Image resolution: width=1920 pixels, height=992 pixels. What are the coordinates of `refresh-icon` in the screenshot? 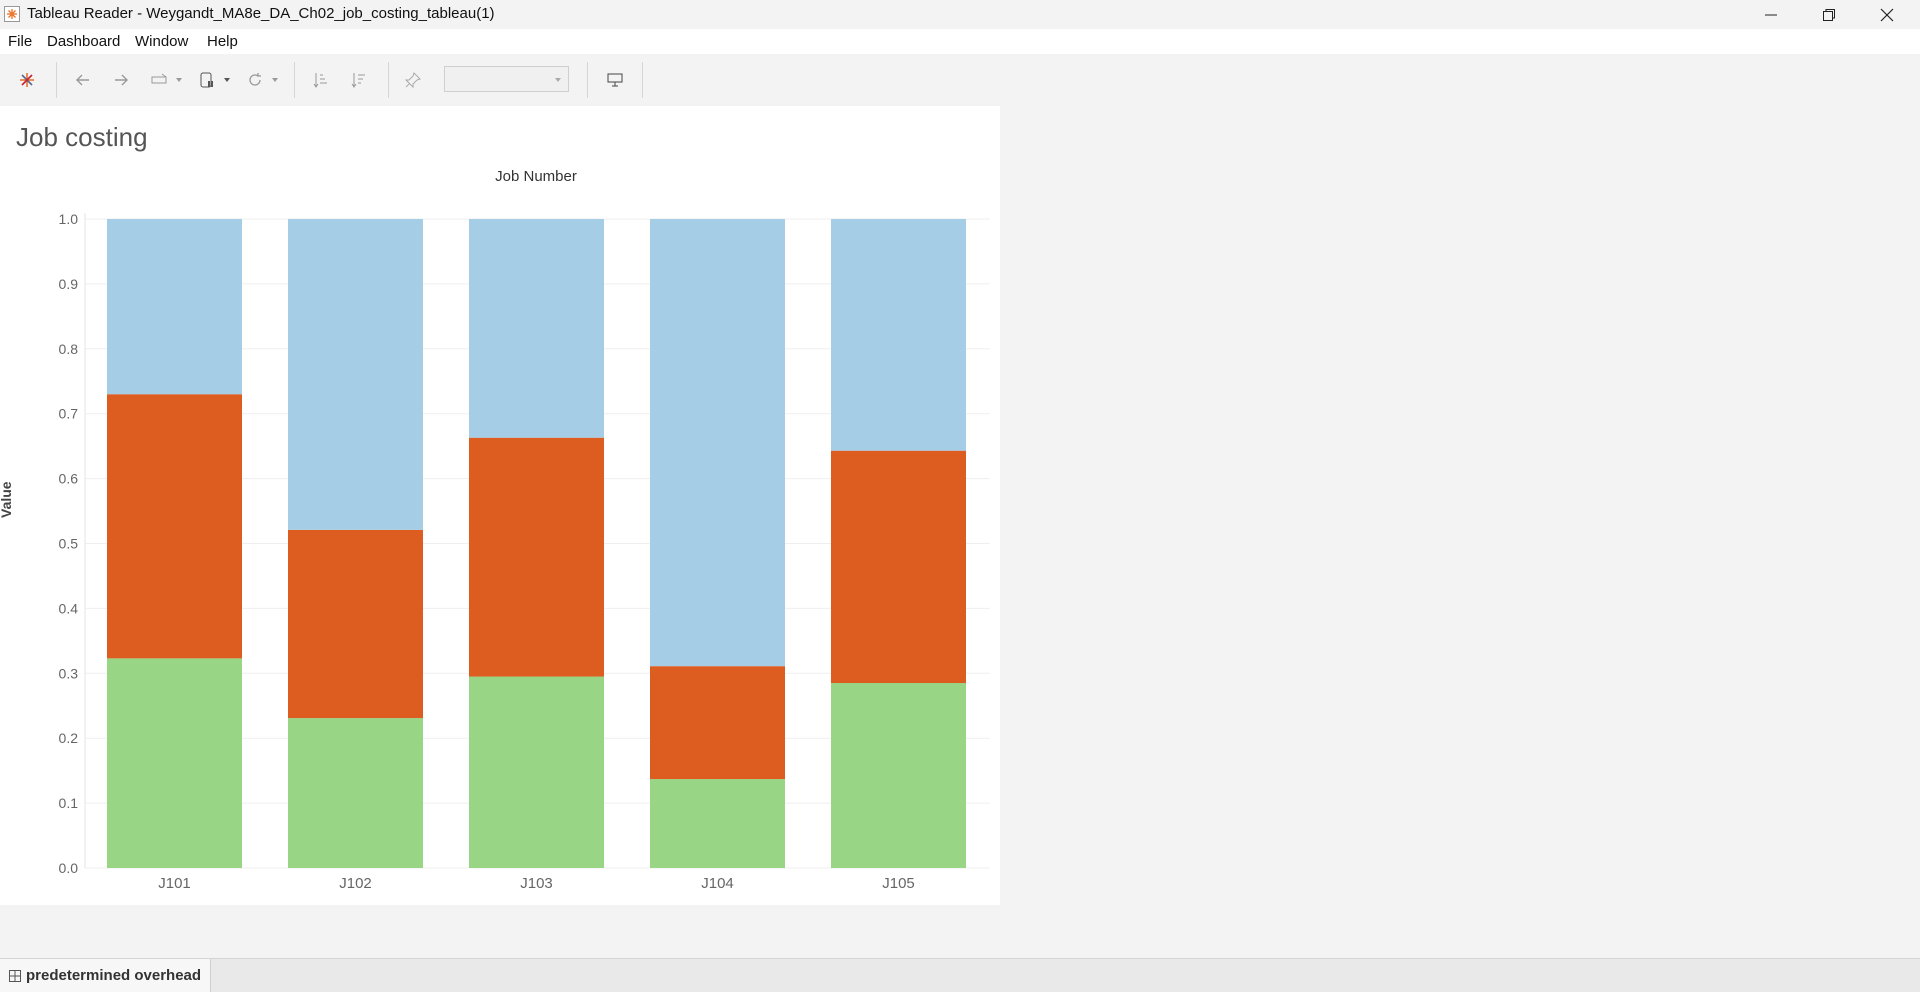 It's located at (255, 79).